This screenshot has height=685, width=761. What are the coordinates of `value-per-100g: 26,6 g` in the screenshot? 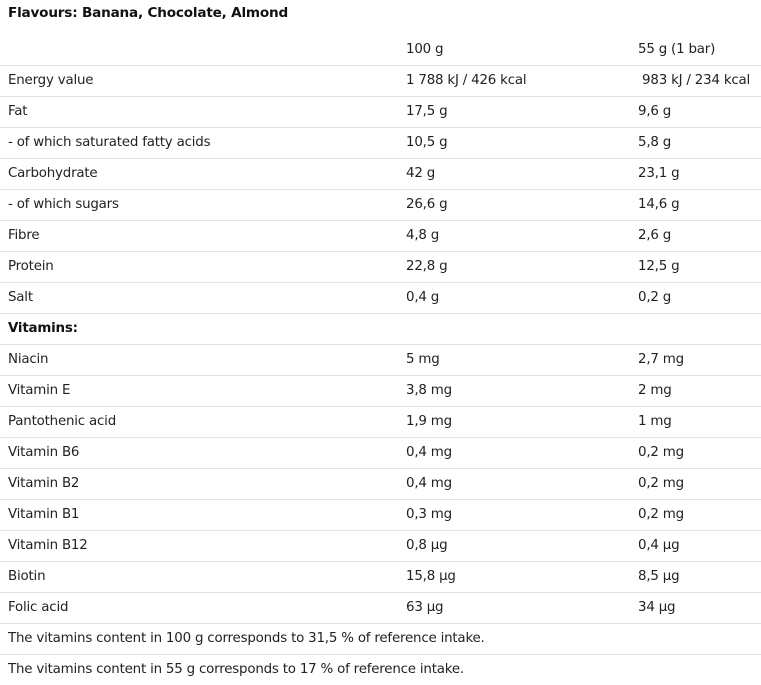 It's located at (427, 204).